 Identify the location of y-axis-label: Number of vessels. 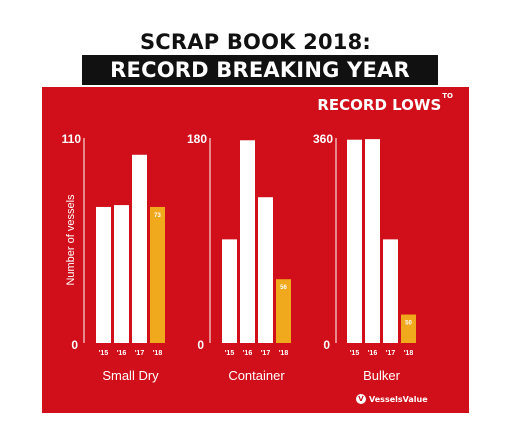
(71, 240).